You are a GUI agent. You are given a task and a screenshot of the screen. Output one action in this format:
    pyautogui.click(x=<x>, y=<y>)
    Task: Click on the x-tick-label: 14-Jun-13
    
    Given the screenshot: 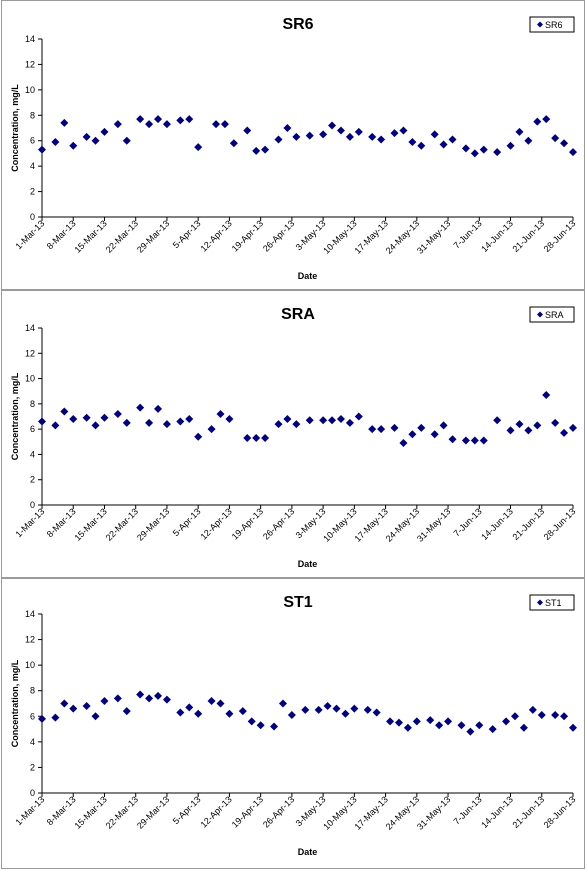 What is the action you would take?
    pyautogui.click(x=497, y=236)
    